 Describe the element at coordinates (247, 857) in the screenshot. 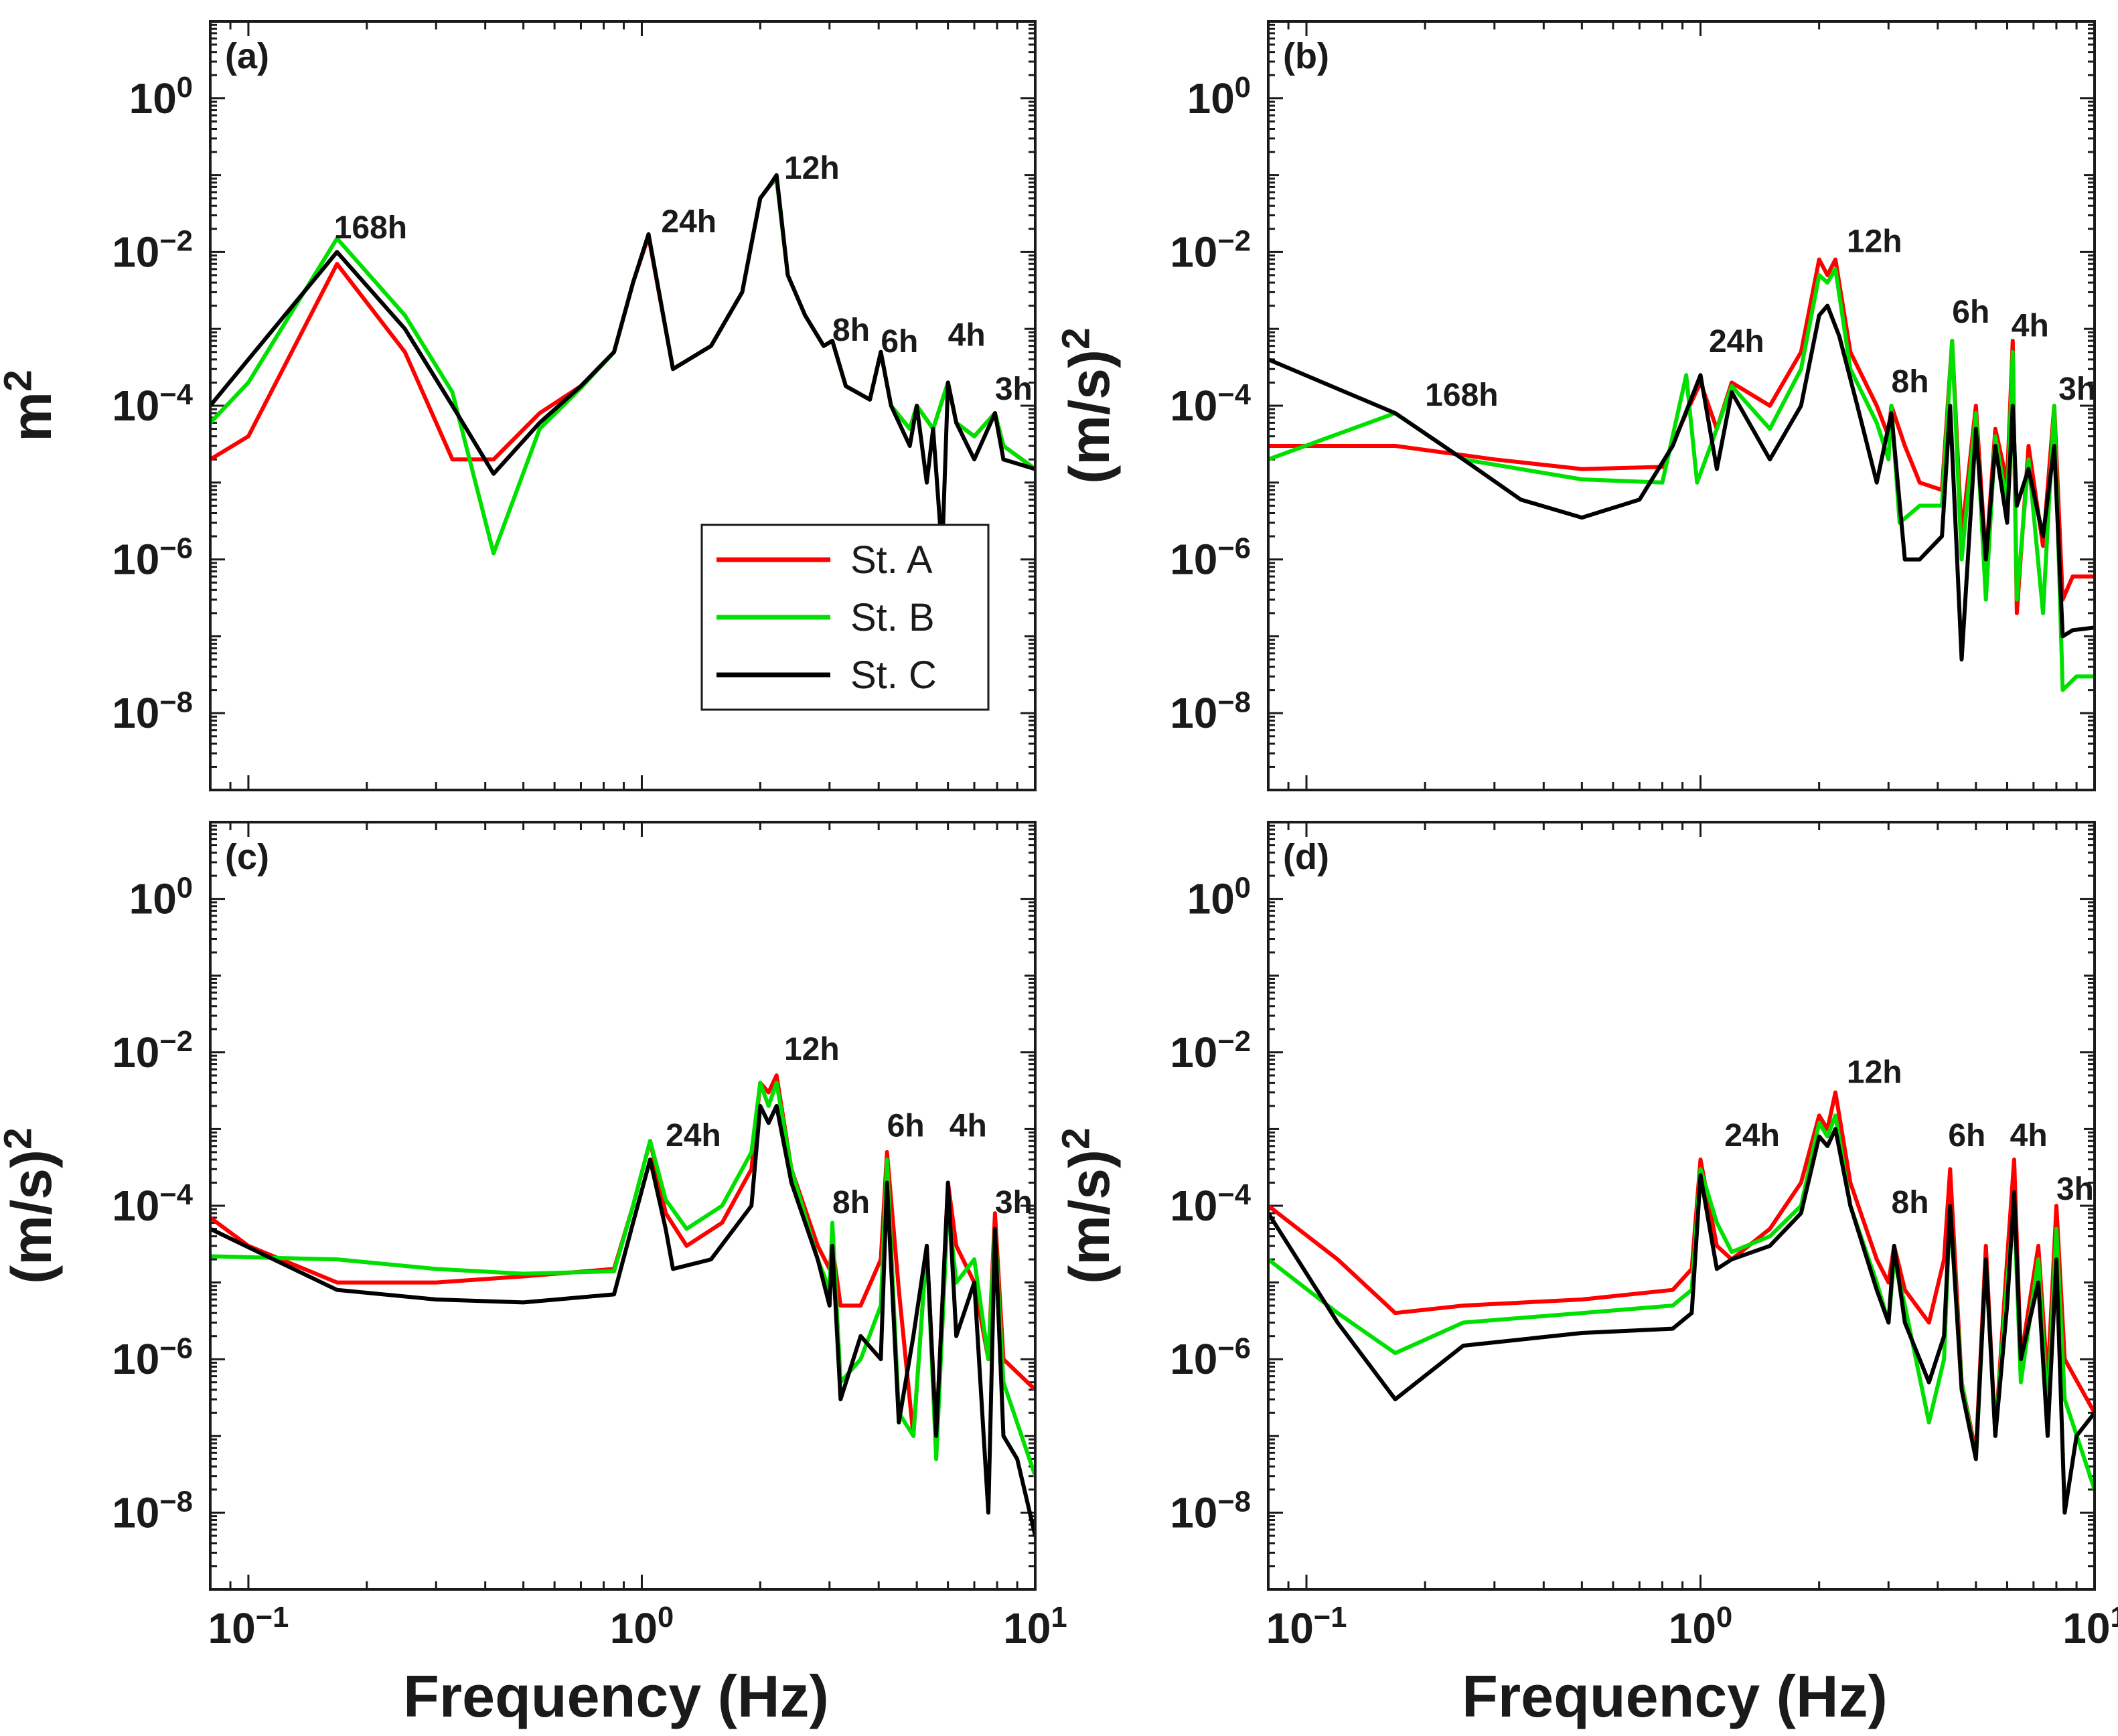

I see `panel-letter: (c)` at that location.